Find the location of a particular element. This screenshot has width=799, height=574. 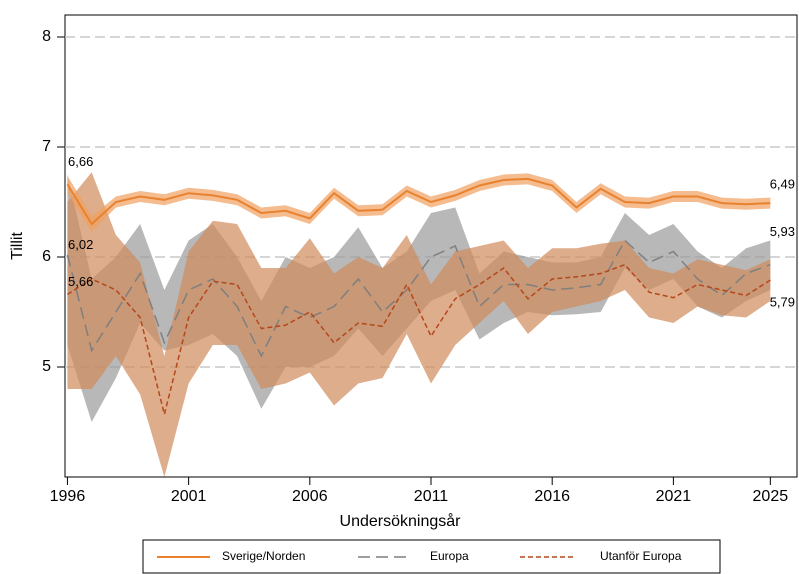

x-tick-label: 2001 is located at coordinates (189, 496).